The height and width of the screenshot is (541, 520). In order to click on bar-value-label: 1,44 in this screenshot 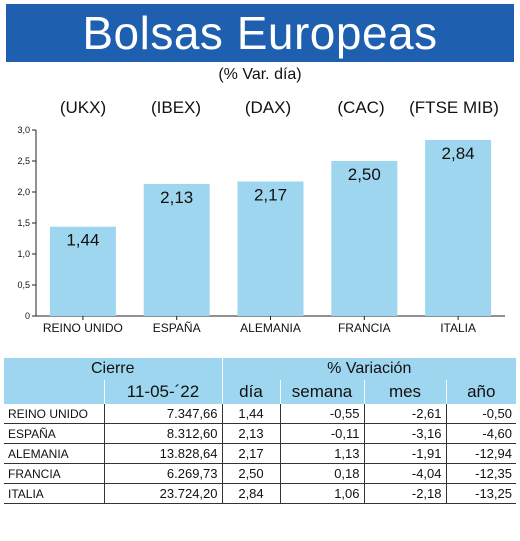, I will do `click(82, 240)`.